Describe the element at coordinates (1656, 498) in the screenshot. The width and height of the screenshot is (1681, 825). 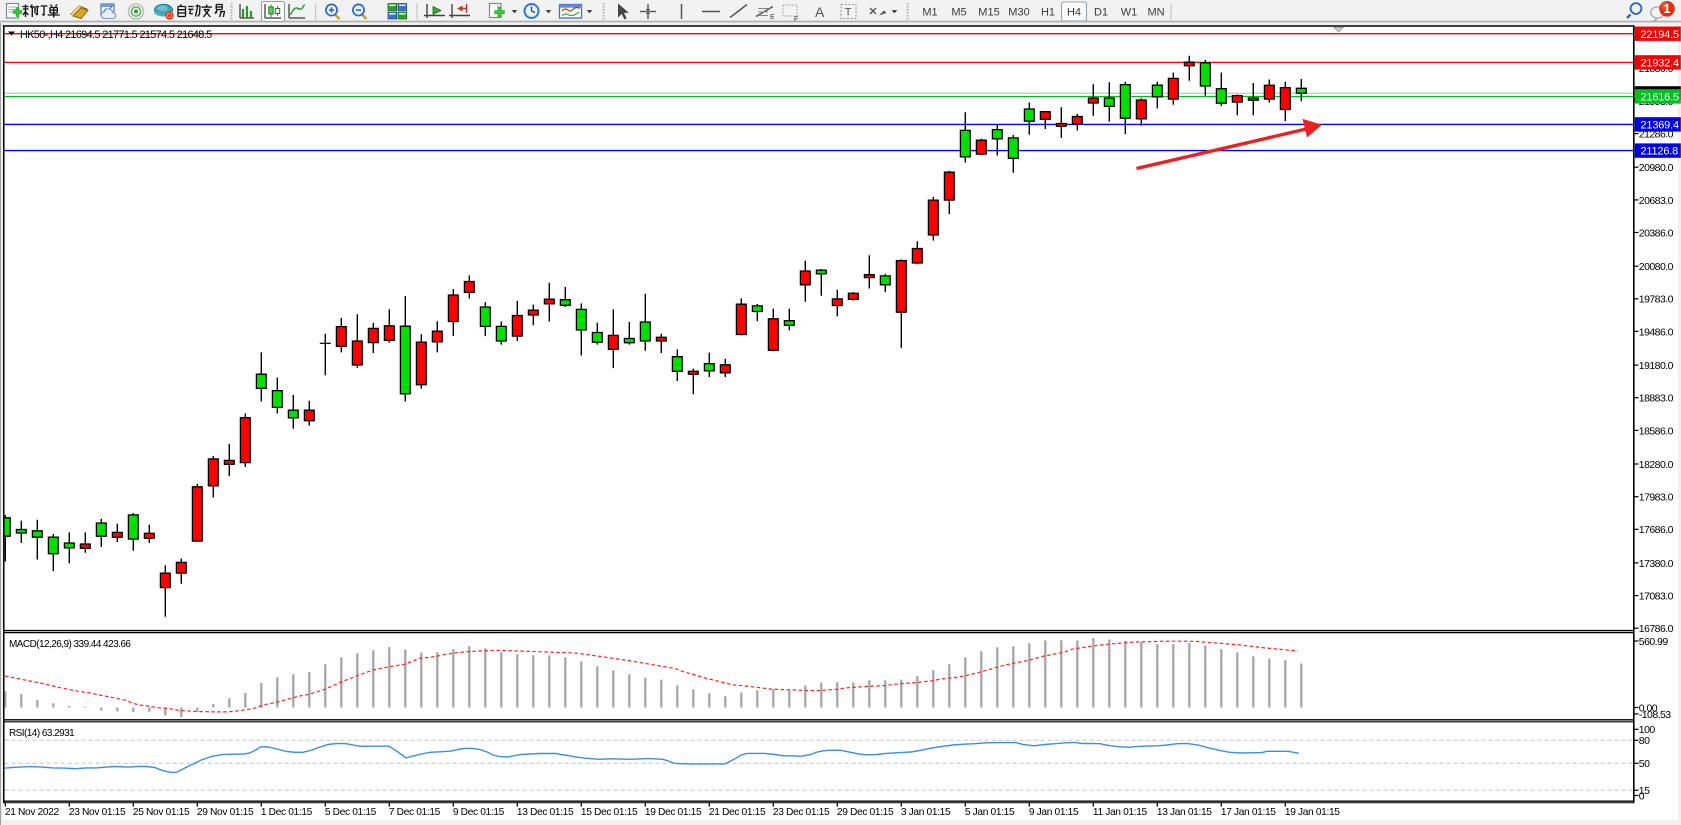
I see `svg-text: 17983.0` at that location.